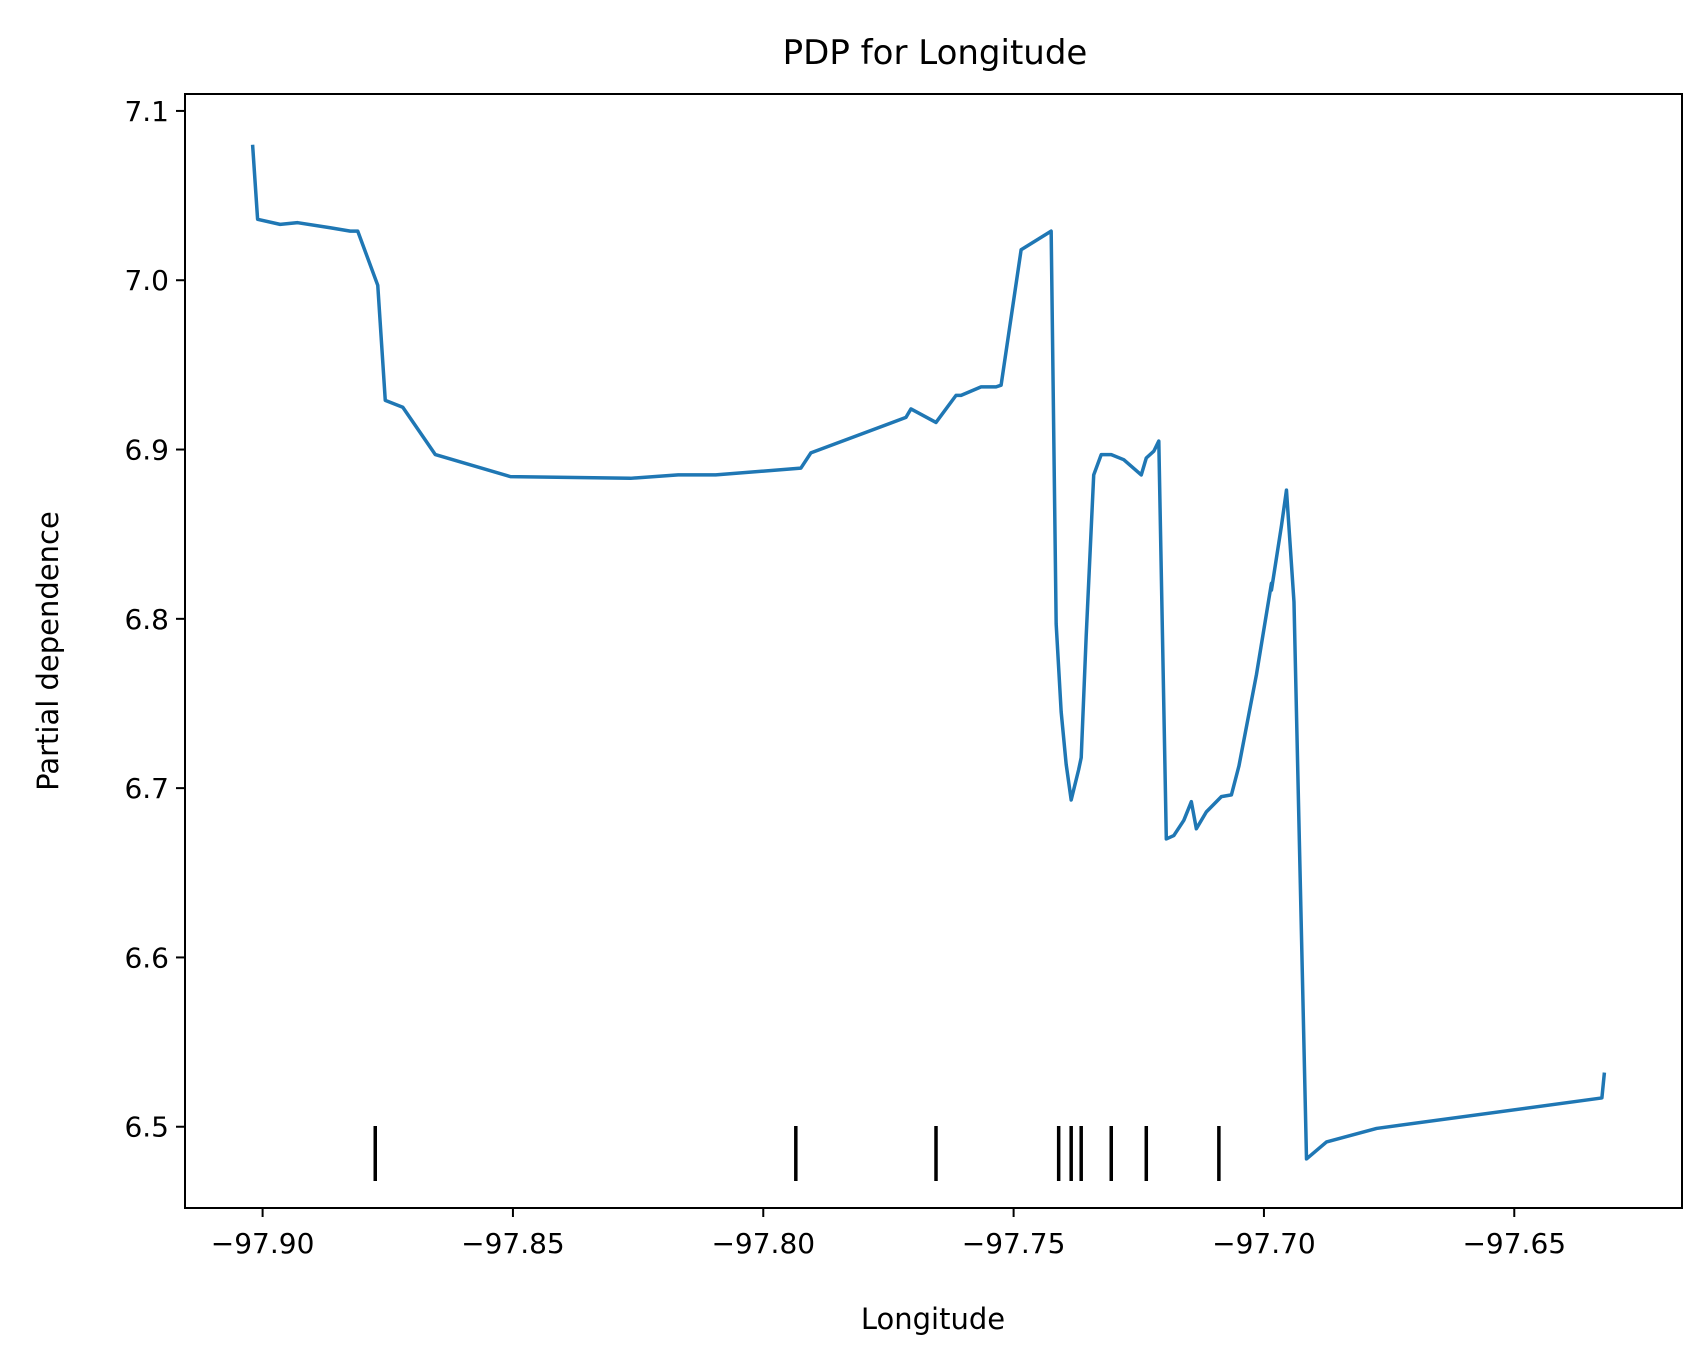 This screenshot has width=1702, height=1361. I want to click on x-tick-label: −97.90, so click(263, 1243).